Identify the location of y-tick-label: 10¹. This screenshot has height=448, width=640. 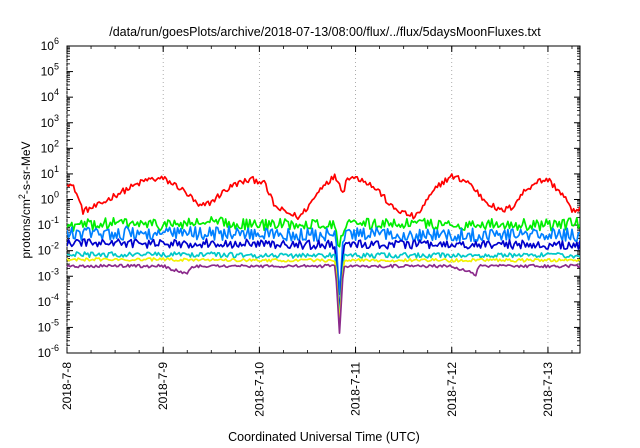
(50, 172).